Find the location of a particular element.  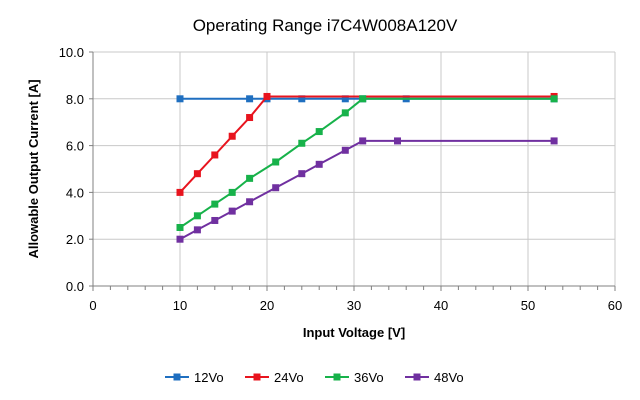

legend-item-48Vo: 48Vo is located at coordinates (434, 377).